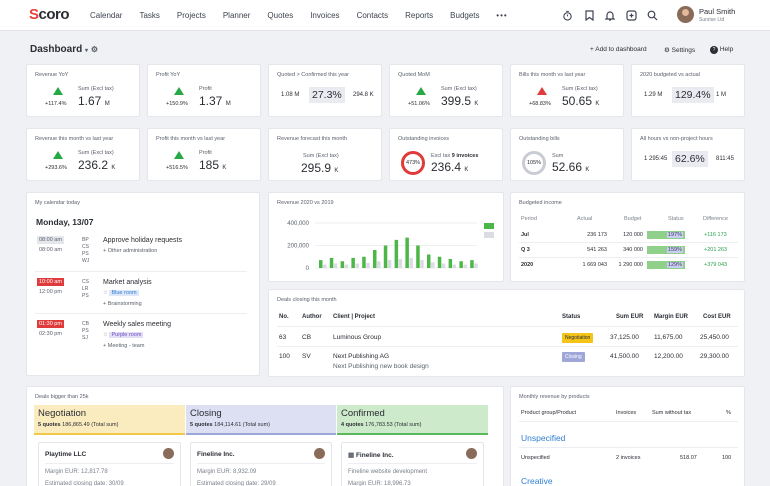  What do you see at coordinates (652, 15) in the screenshot?
I see `search-icon` at bounding box center [652, 15].